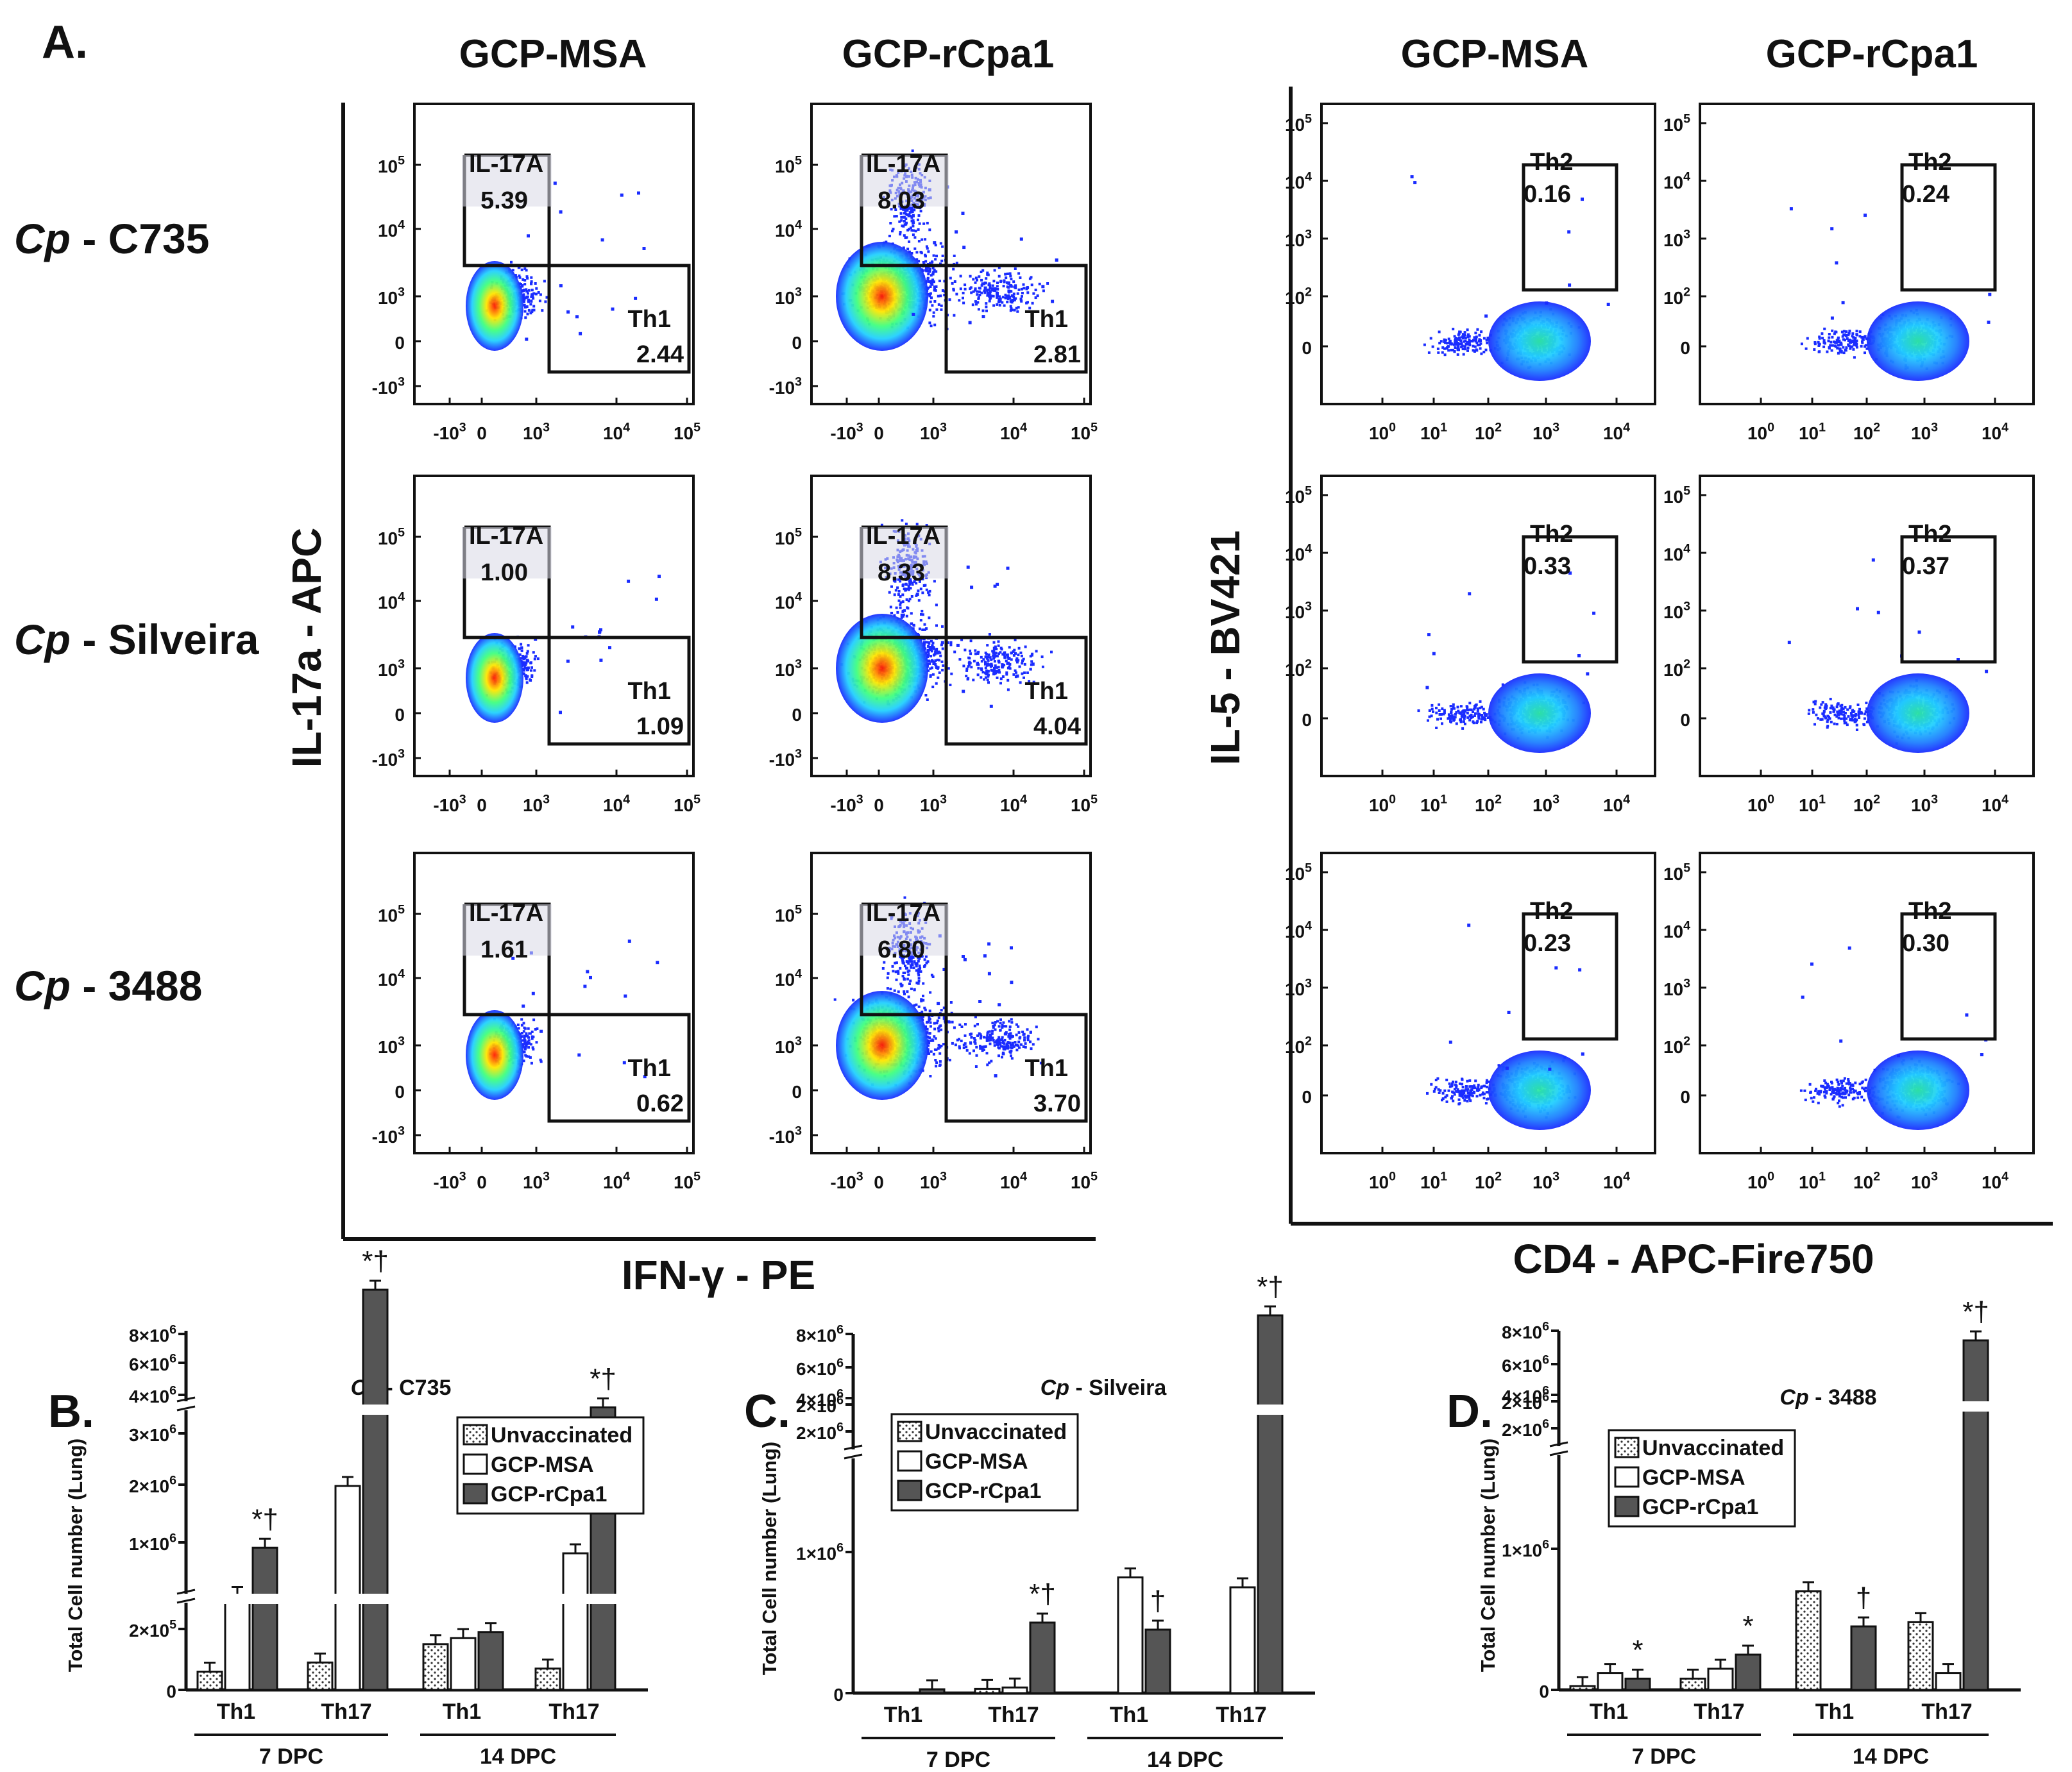 This screenshot has height=1772, width=2072. I want to click on xtick-label: 100, so click(1383, 431).